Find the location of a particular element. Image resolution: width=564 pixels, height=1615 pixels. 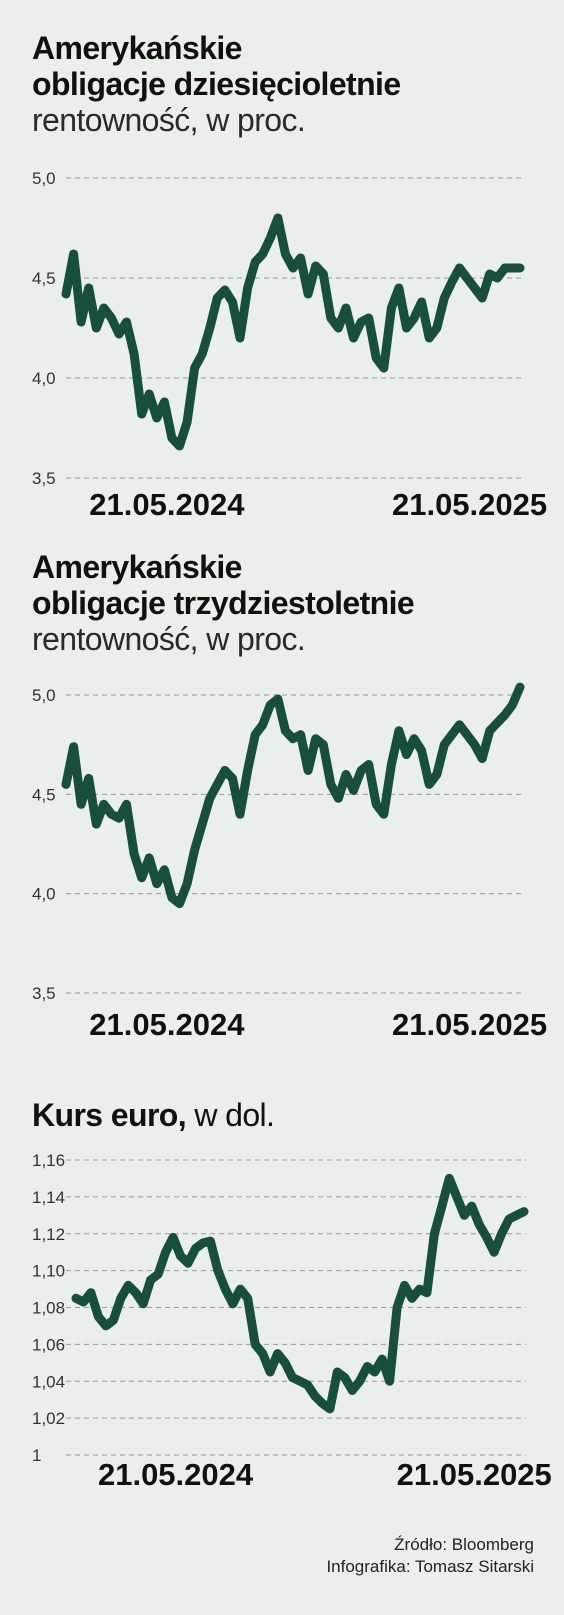

y-tick-label: 1,12 is located at coordinates (48, 1234).